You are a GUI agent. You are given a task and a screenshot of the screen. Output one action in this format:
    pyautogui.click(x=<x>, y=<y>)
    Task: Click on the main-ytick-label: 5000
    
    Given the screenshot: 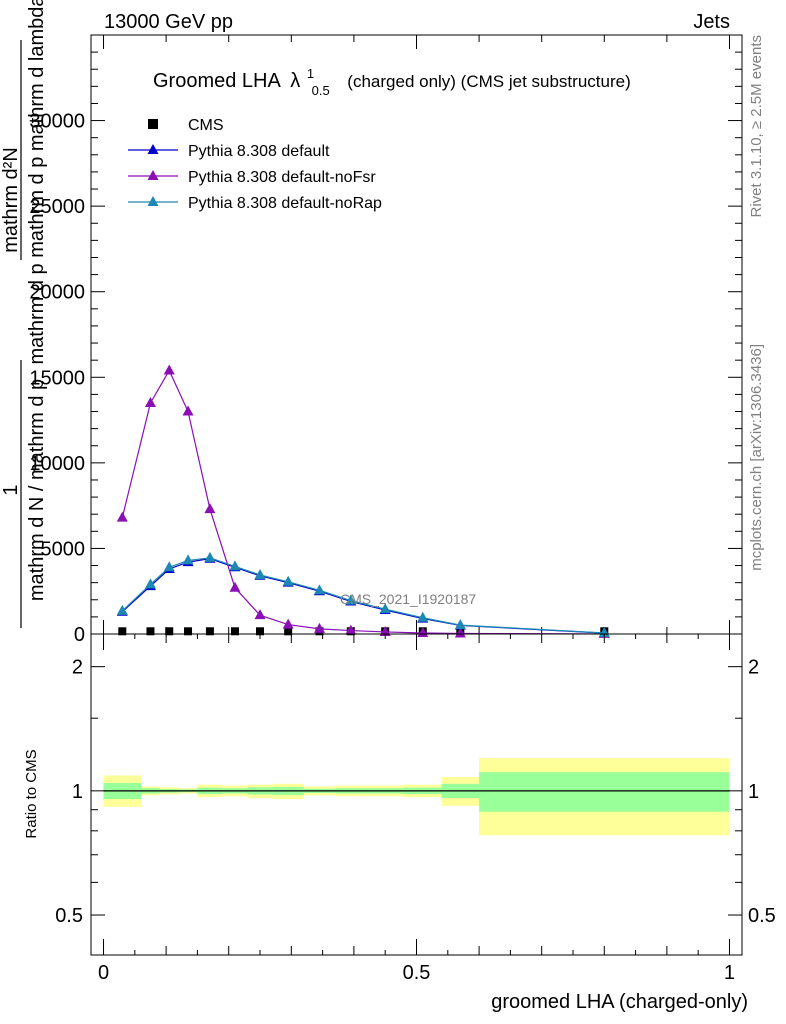 What is the action you would take?
    pyautogui.click(x=63, y=549)
    